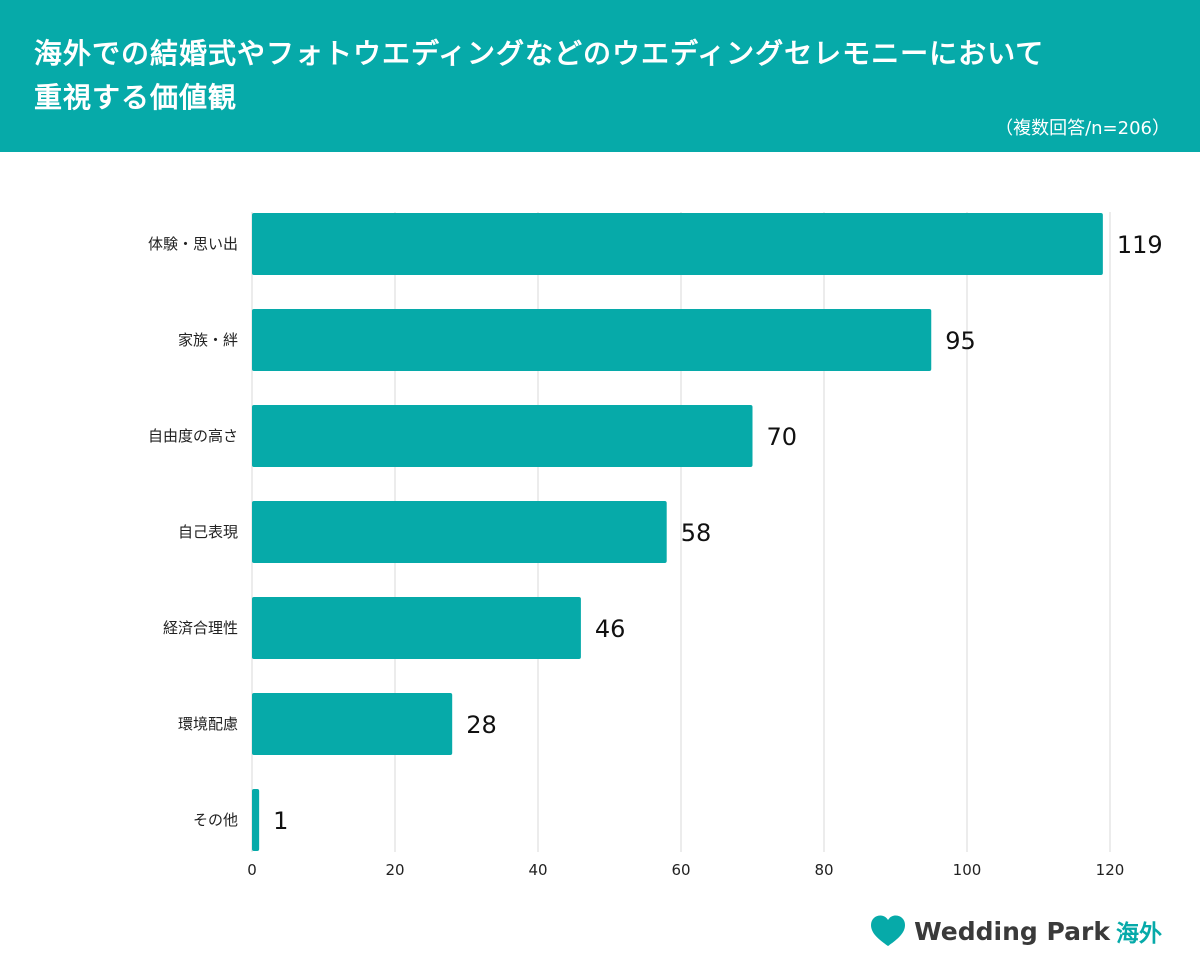  I want to click on x-tick-label: 40, so click(537, 870).